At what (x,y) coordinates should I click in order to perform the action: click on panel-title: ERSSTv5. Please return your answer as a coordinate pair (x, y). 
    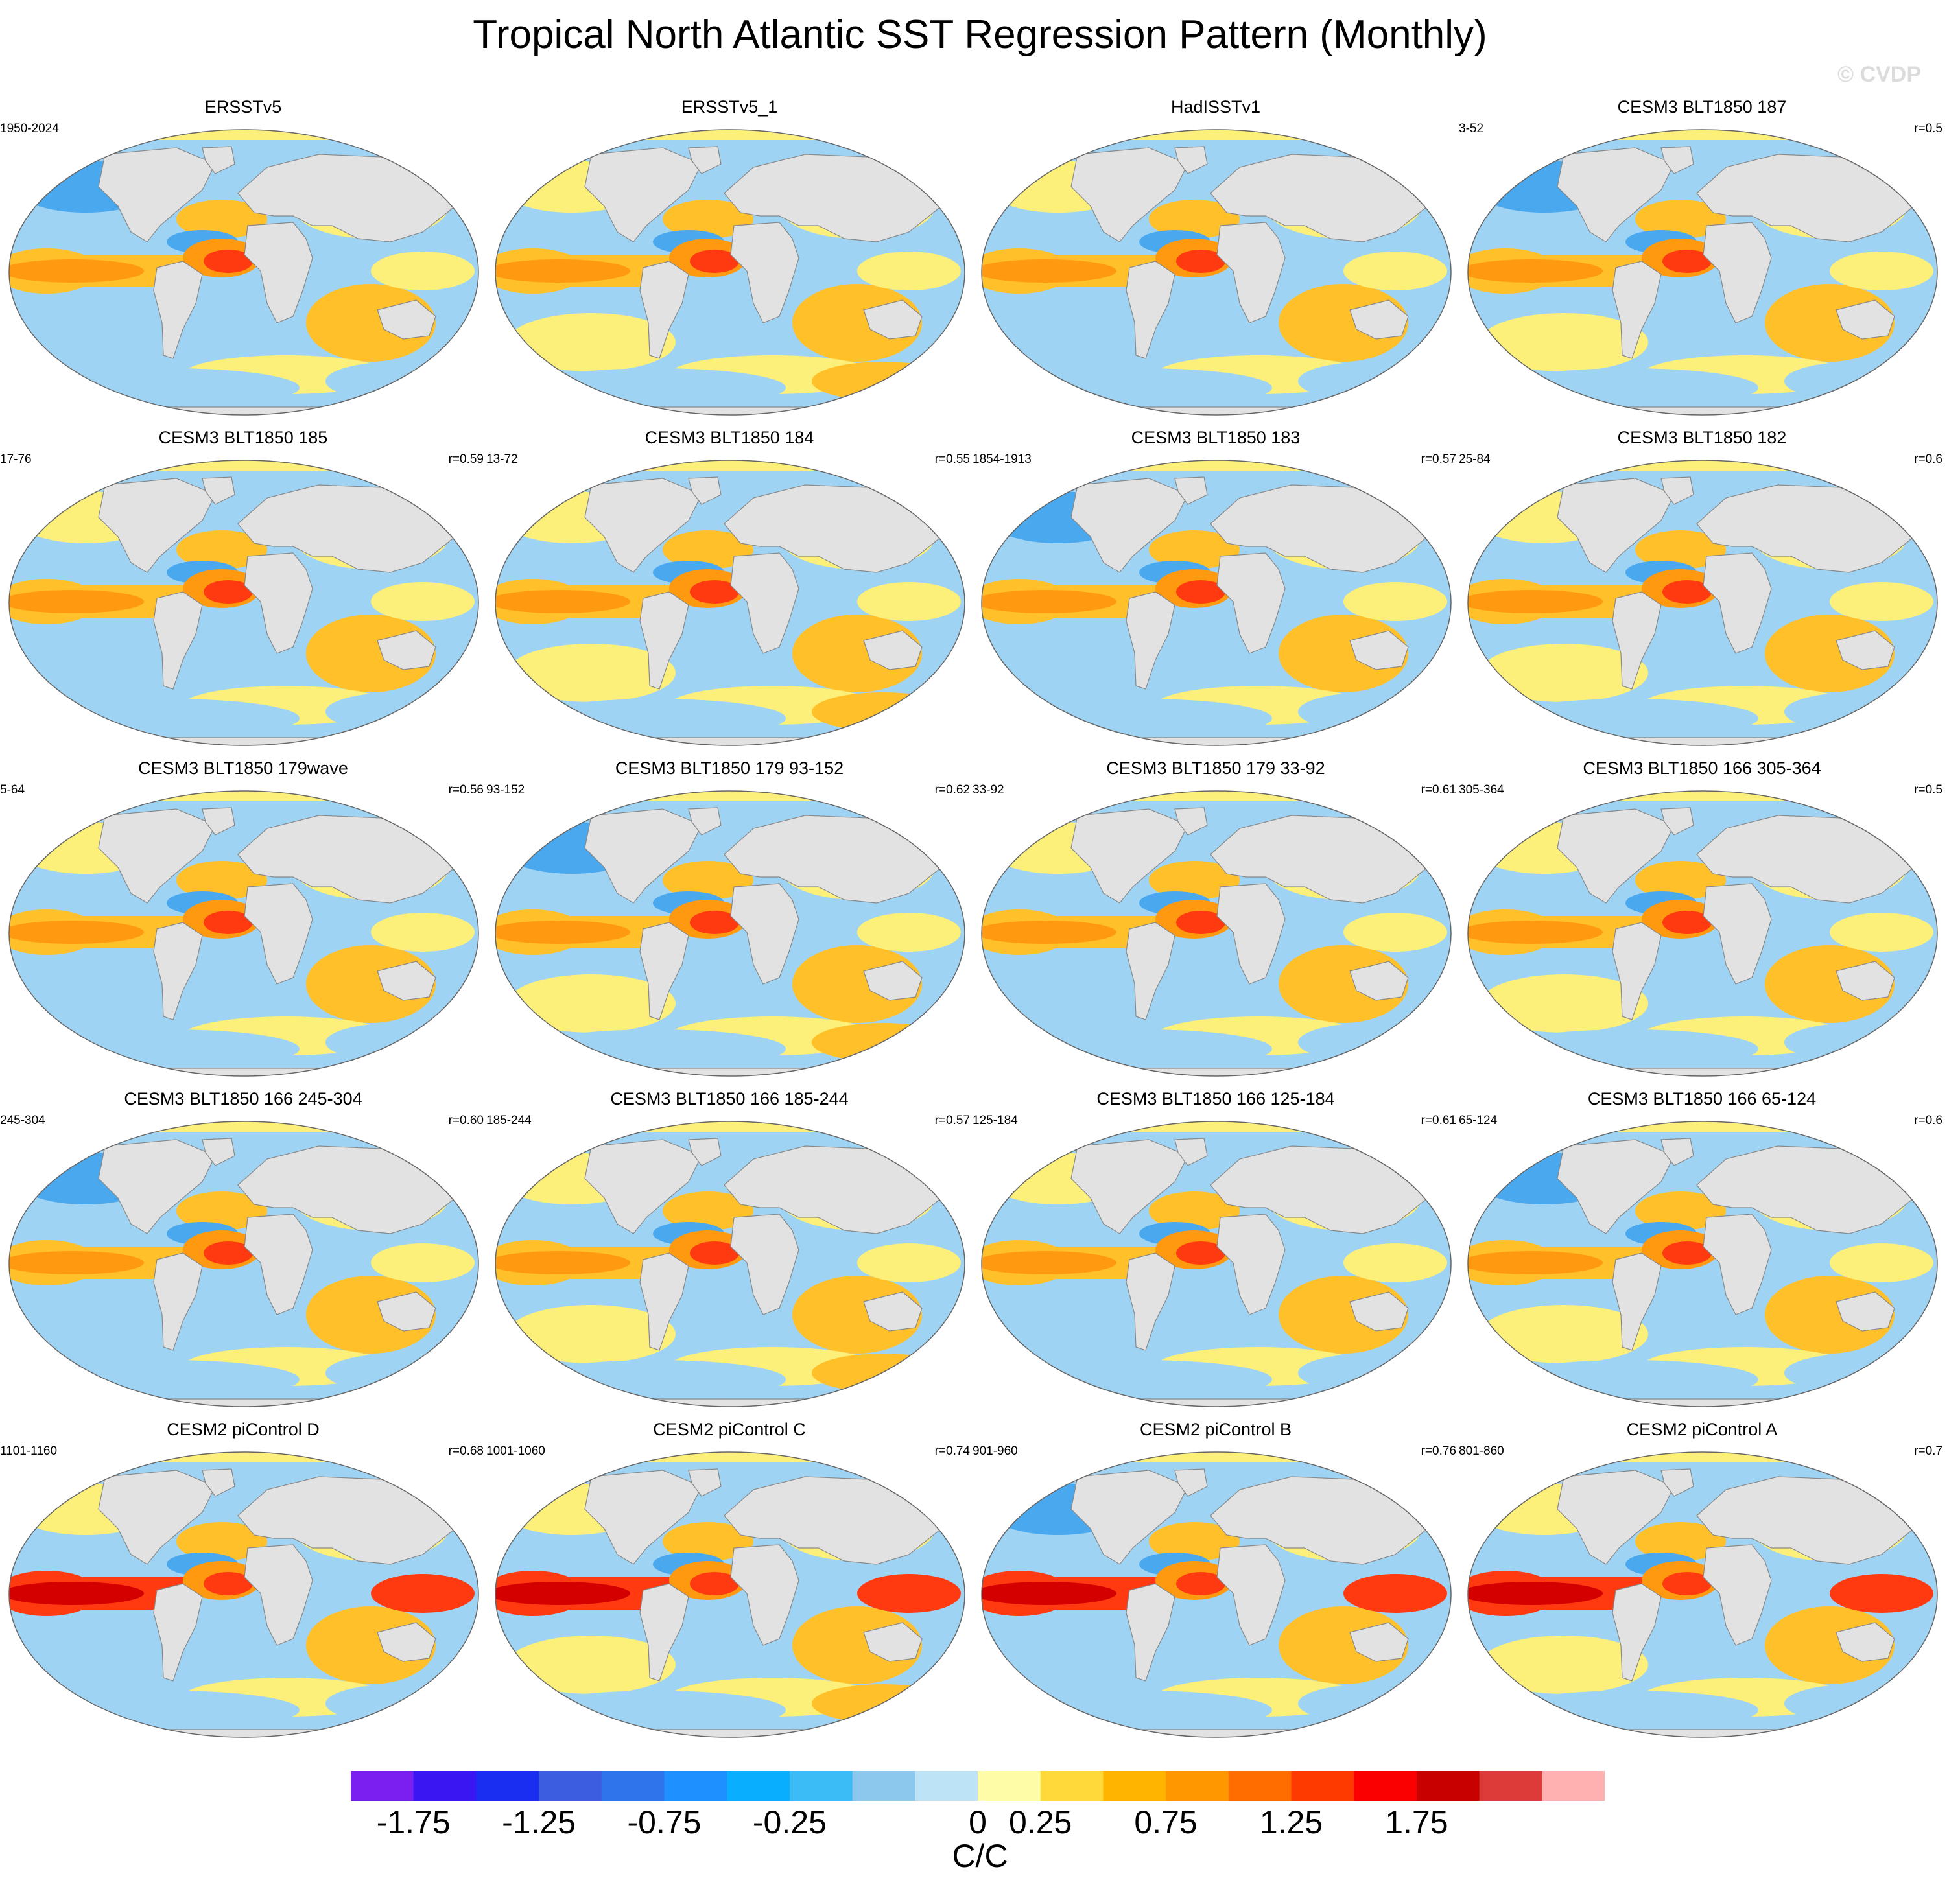
    Looking at the image, I should click on (243, 107).